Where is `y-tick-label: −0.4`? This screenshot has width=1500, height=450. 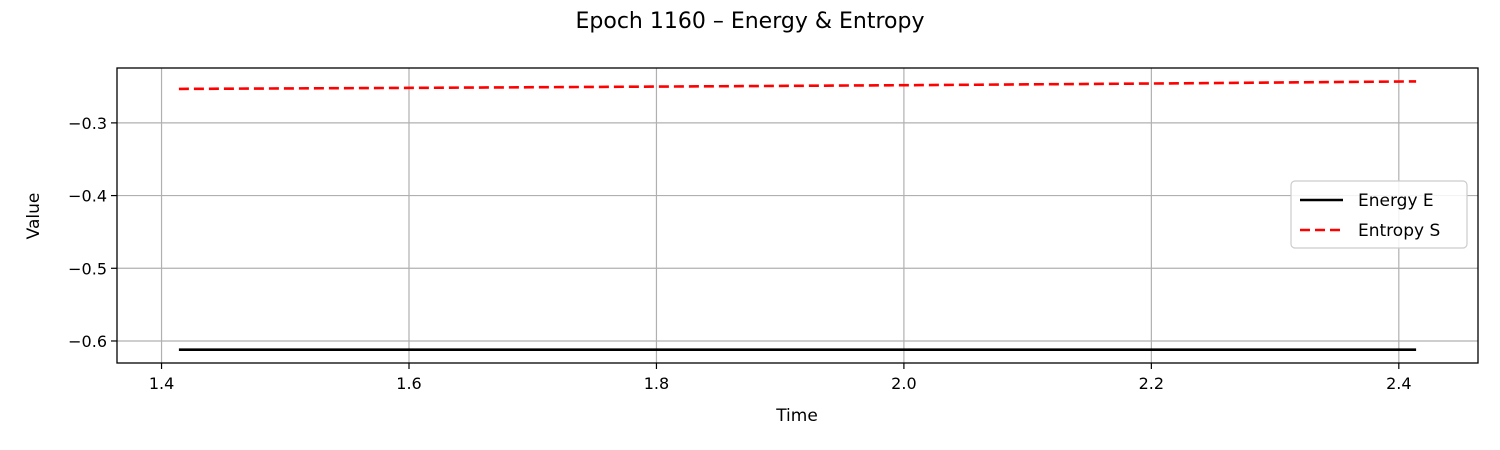
y-tick-label: −0.4 is located at coordinates (87, 196).